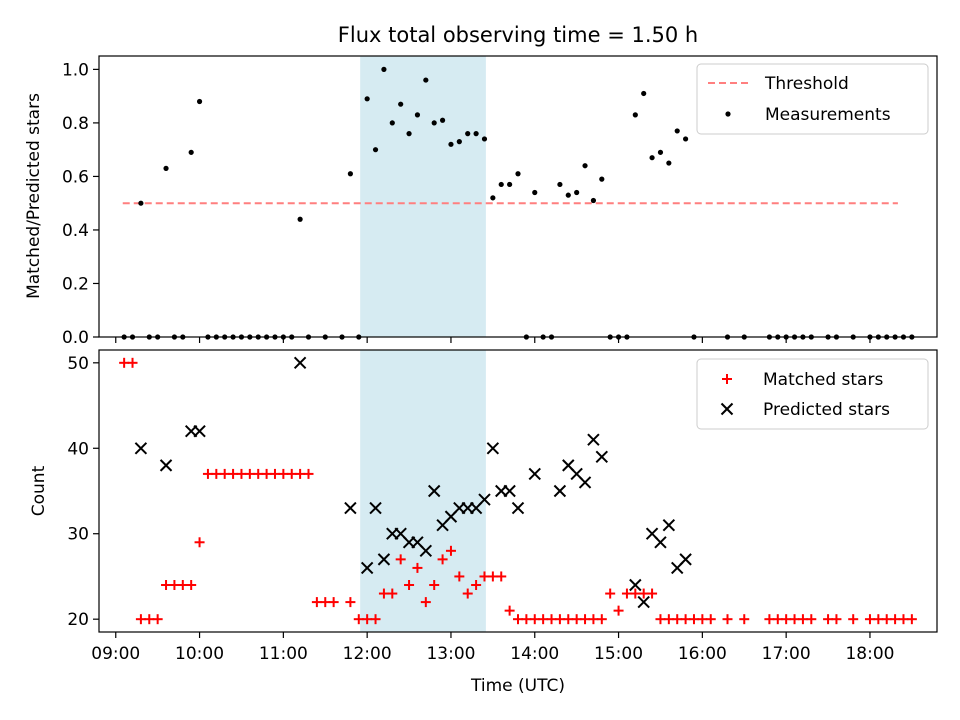  What do you see at coordinates (78, 535) in the screenshot?
I see `bottom-y-tick-label: 30` at bounding box center [78, 535].